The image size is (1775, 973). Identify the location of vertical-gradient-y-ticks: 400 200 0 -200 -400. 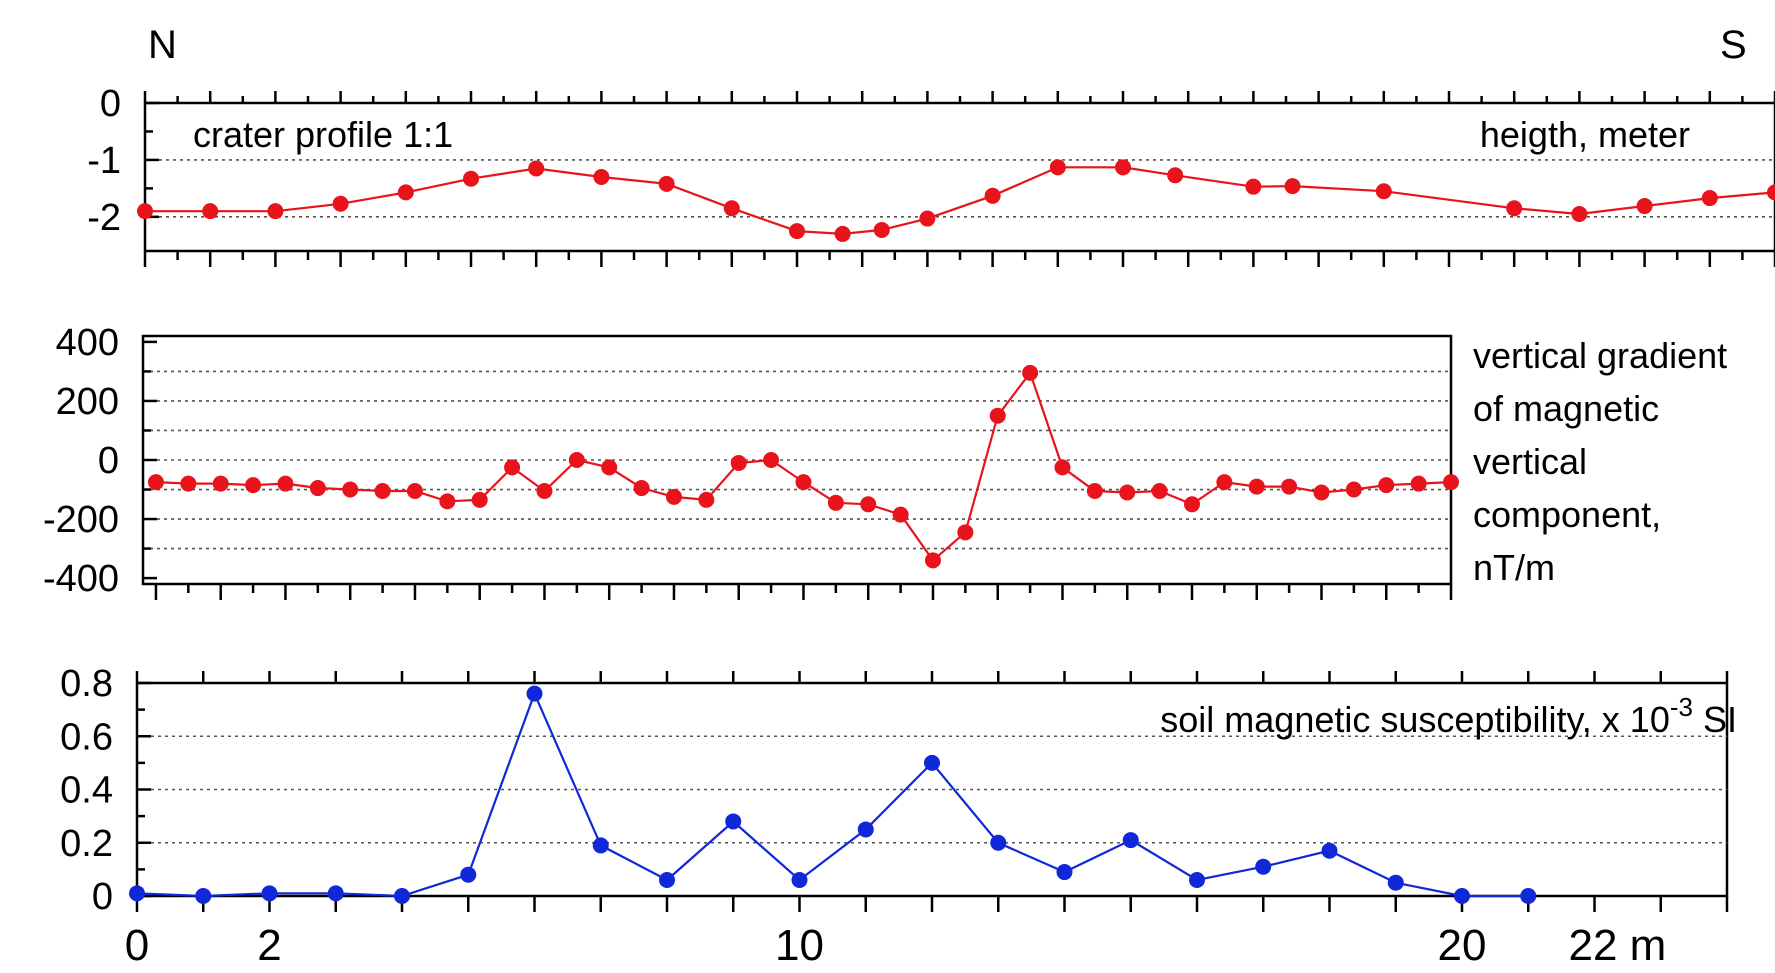
(100, 461).